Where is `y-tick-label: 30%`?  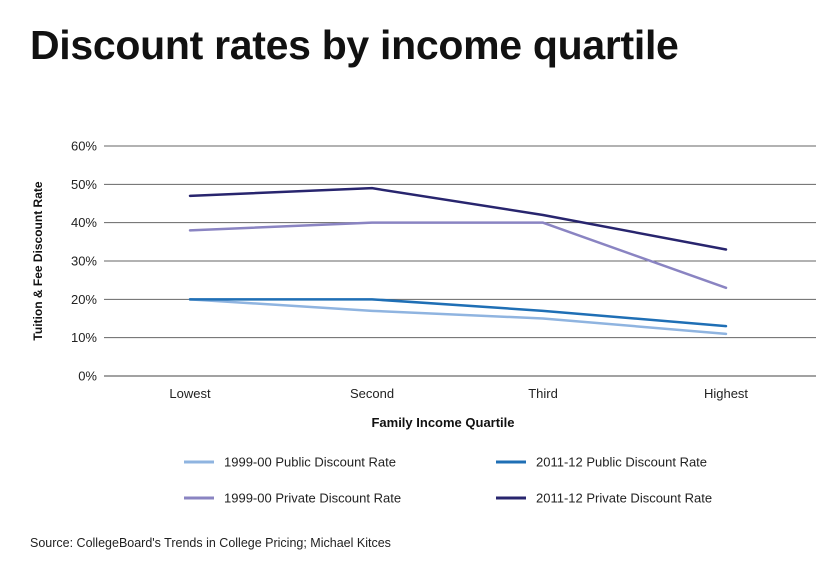
y-tick-label: 30% is located at coordinates (84, 261).